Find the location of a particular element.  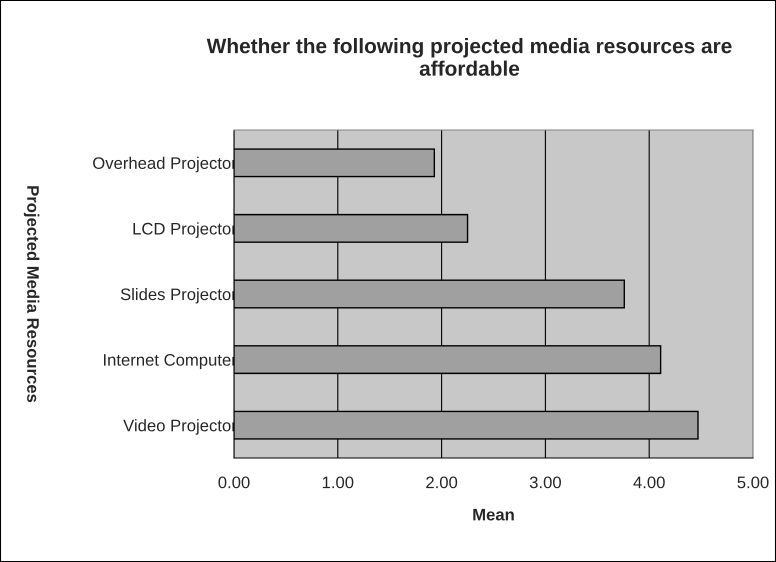

x-axis-title: Mean is located at coordinates (493, 514).